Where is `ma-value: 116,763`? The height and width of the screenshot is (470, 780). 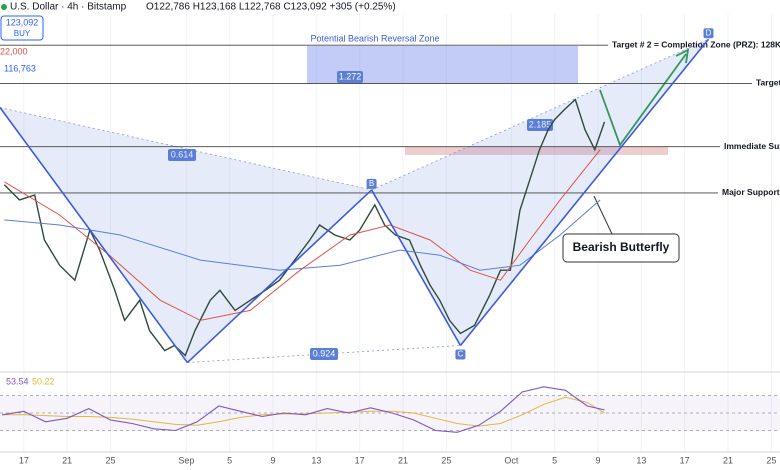 ma-value: 116,763 is located at coordinates (20, 68).